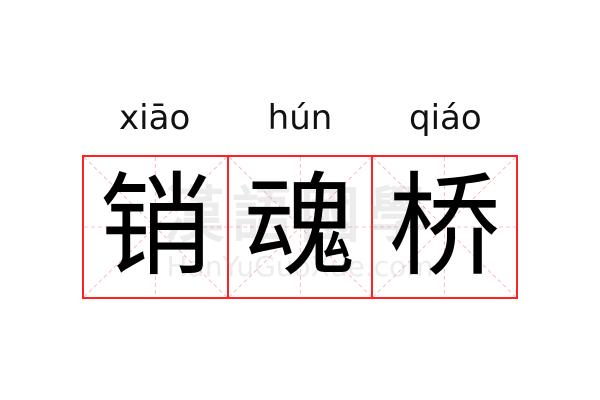 The height and width of the screenshot is (400, 600). I want to click on hanzi-3: 桥, so click(444, 227).